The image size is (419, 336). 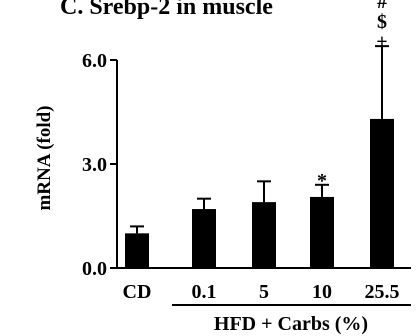 I want to click on significance-mark: +, so click(x=381, y=42).